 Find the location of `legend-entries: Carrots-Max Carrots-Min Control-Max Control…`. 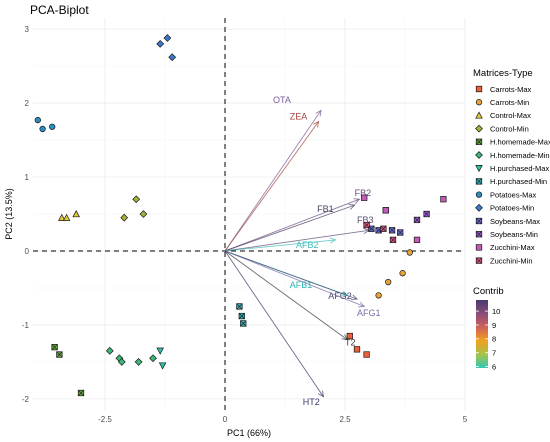

legend-entries: Carrots-Max Carrots-Min Control-Max Control… is located at coordinates (512, 175).